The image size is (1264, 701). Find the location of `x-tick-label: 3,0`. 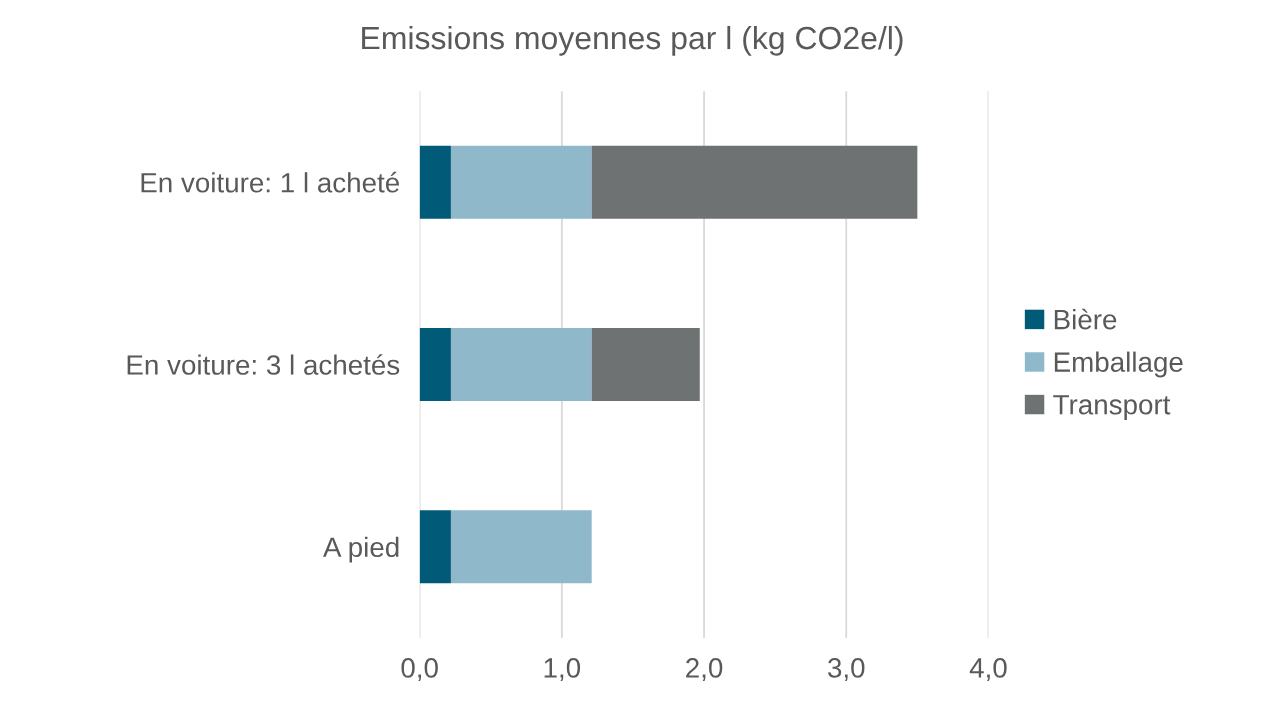

x-tick-label: 3,0 is located at coordinates (846, 670).